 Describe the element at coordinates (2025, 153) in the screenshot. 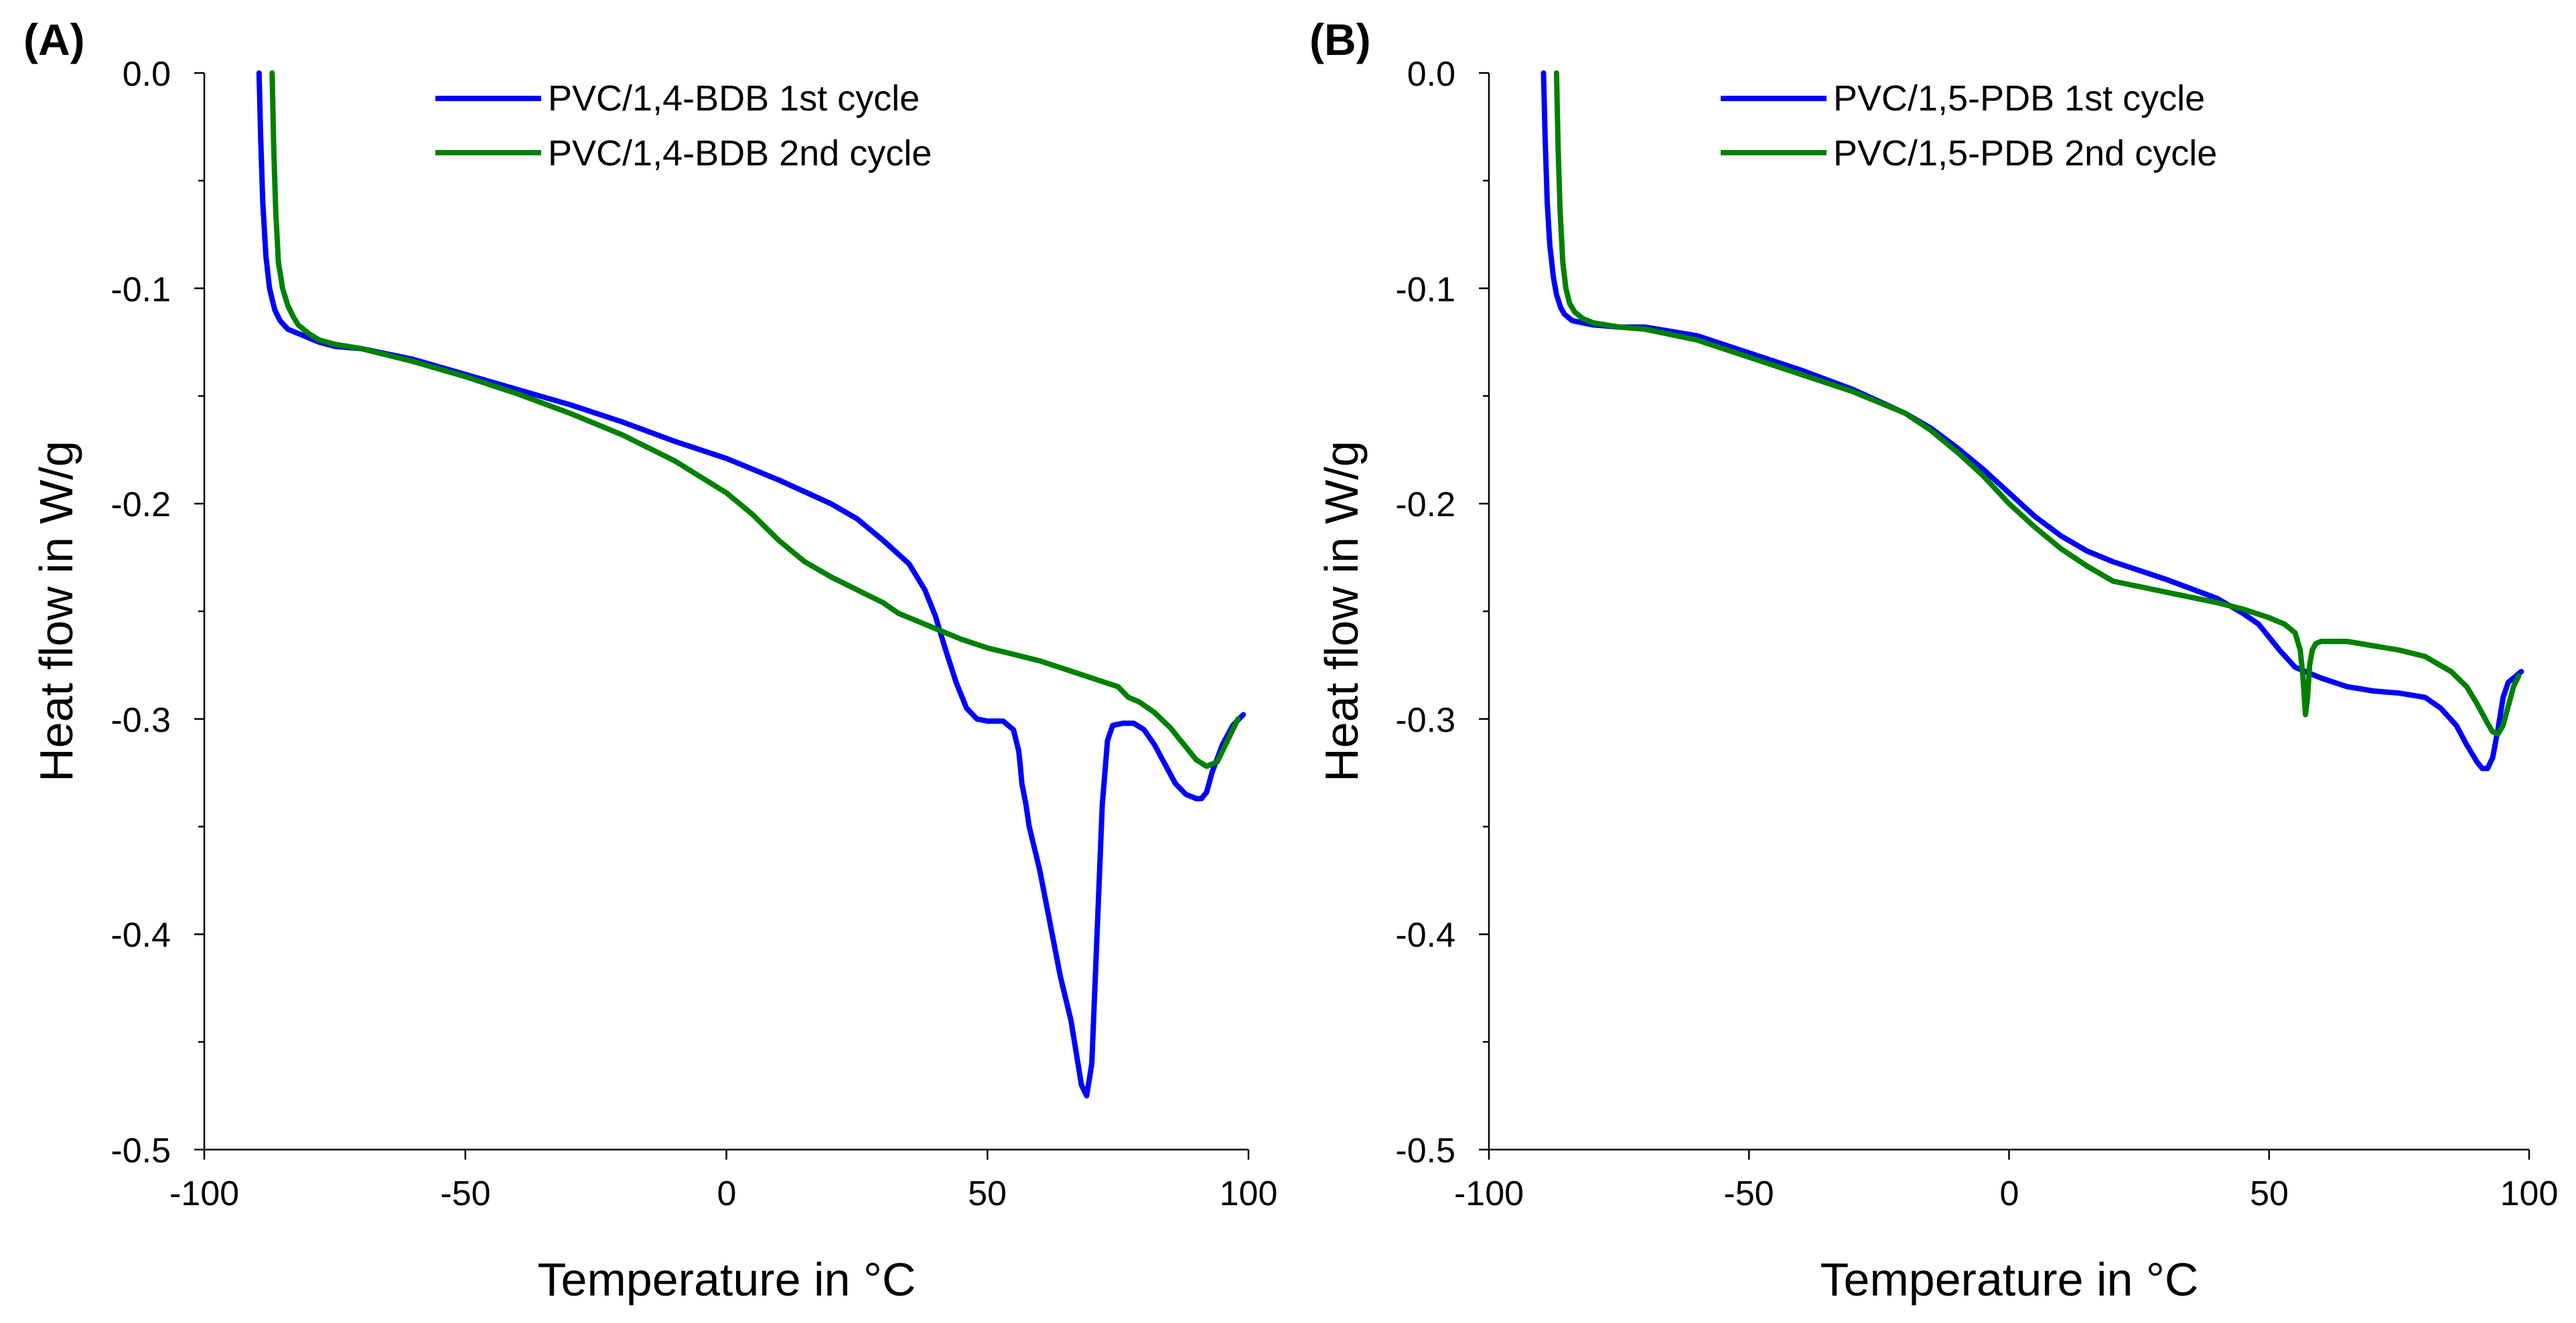

I see `legend-label: PVC/1,5-PDB 2nd cycle` at that location.